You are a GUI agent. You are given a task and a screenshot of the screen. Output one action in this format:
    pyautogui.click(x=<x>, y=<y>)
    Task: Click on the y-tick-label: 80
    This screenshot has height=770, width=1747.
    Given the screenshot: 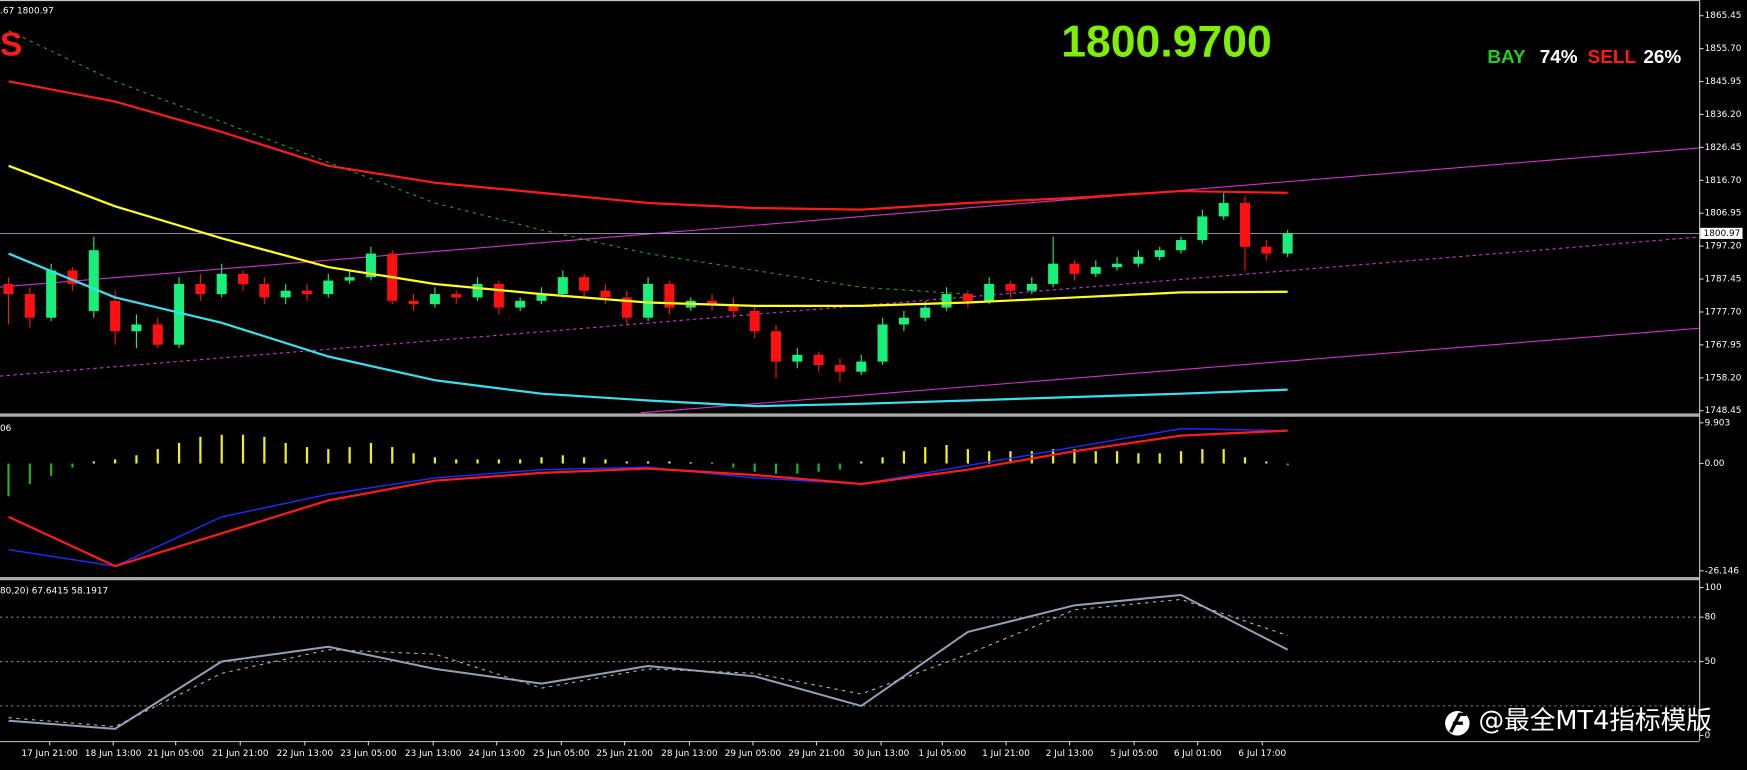 What is the action you would take?
    pyautogui.click(x=1711, y=618)
    